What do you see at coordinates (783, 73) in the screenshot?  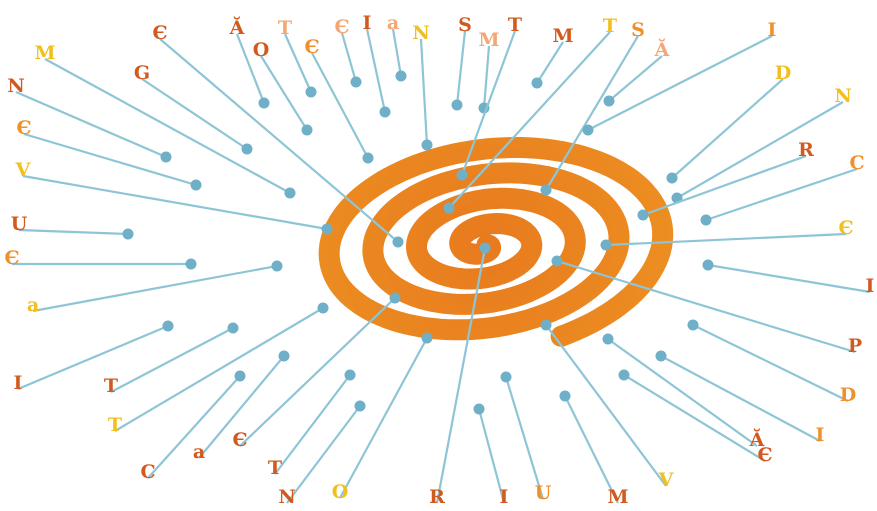 I see `spiral-letter: D` at bounding box center [783, 73].